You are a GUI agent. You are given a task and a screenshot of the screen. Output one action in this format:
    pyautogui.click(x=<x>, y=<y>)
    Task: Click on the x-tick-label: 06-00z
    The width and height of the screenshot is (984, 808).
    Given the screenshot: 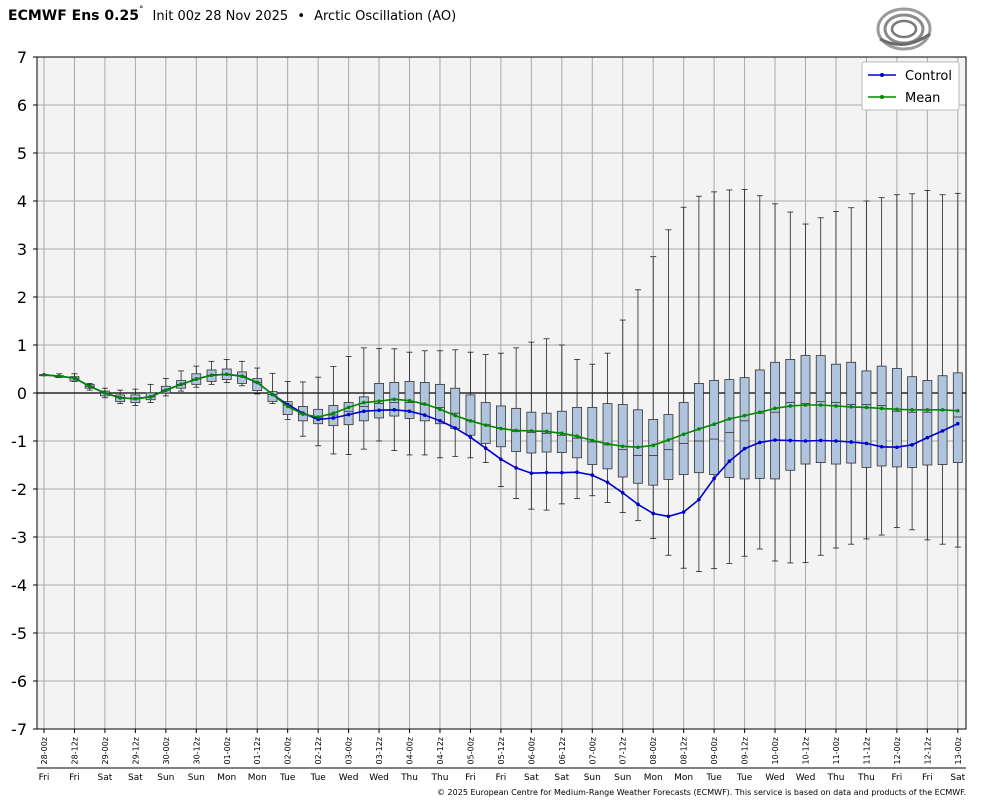 What is the action you would take?
    pyautogui.click(x=531, y=750)
    